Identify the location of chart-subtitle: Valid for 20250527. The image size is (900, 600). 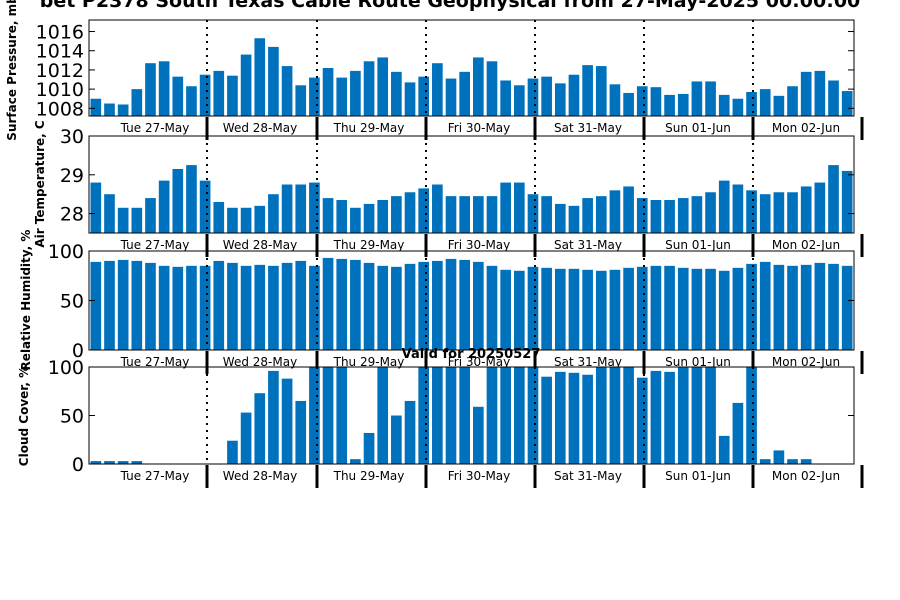
(471, 354).